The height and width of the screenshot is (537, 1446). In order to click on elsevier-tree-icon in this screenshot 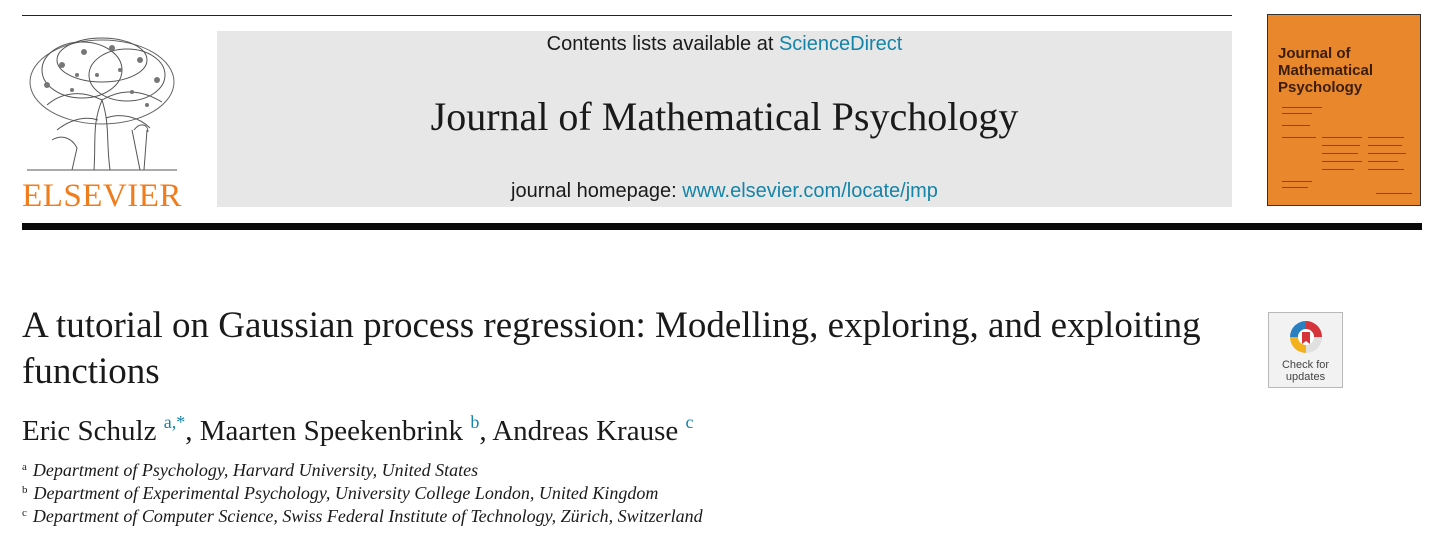, I will do `click(102, 104)`.